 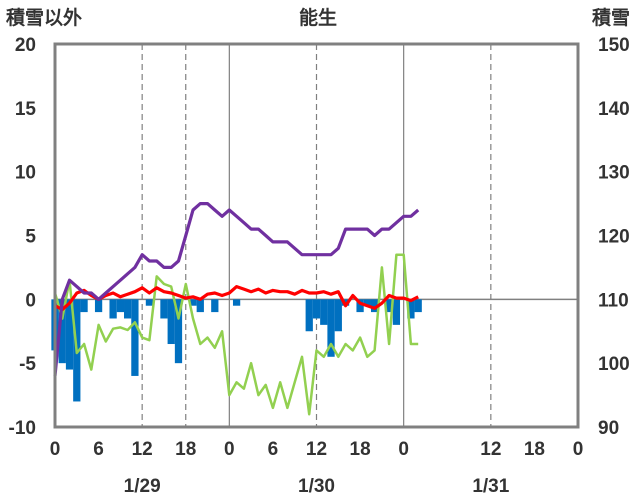 I want to click on left-tick-label: -10, so click(x=22, y=428).